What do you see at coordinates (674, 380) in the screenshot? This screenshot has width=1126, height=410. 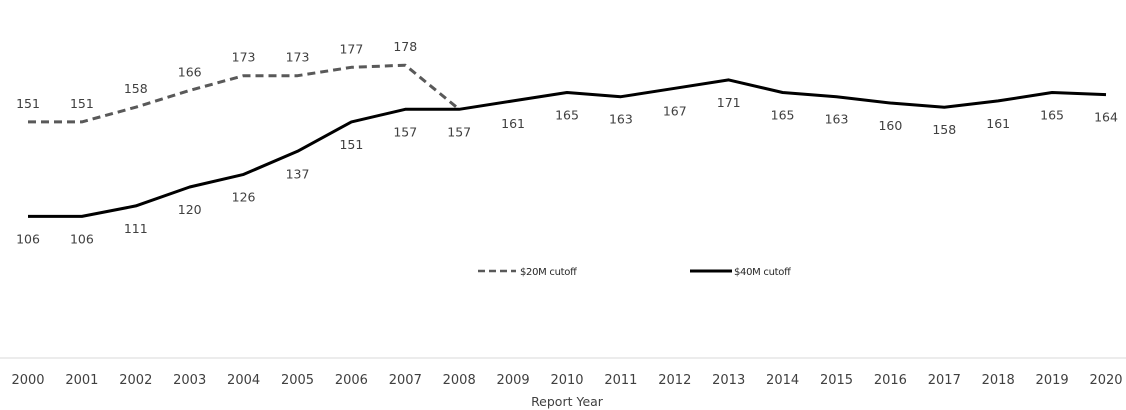 I see `x-tick-label: 2012` at bounding box center [674, 380].